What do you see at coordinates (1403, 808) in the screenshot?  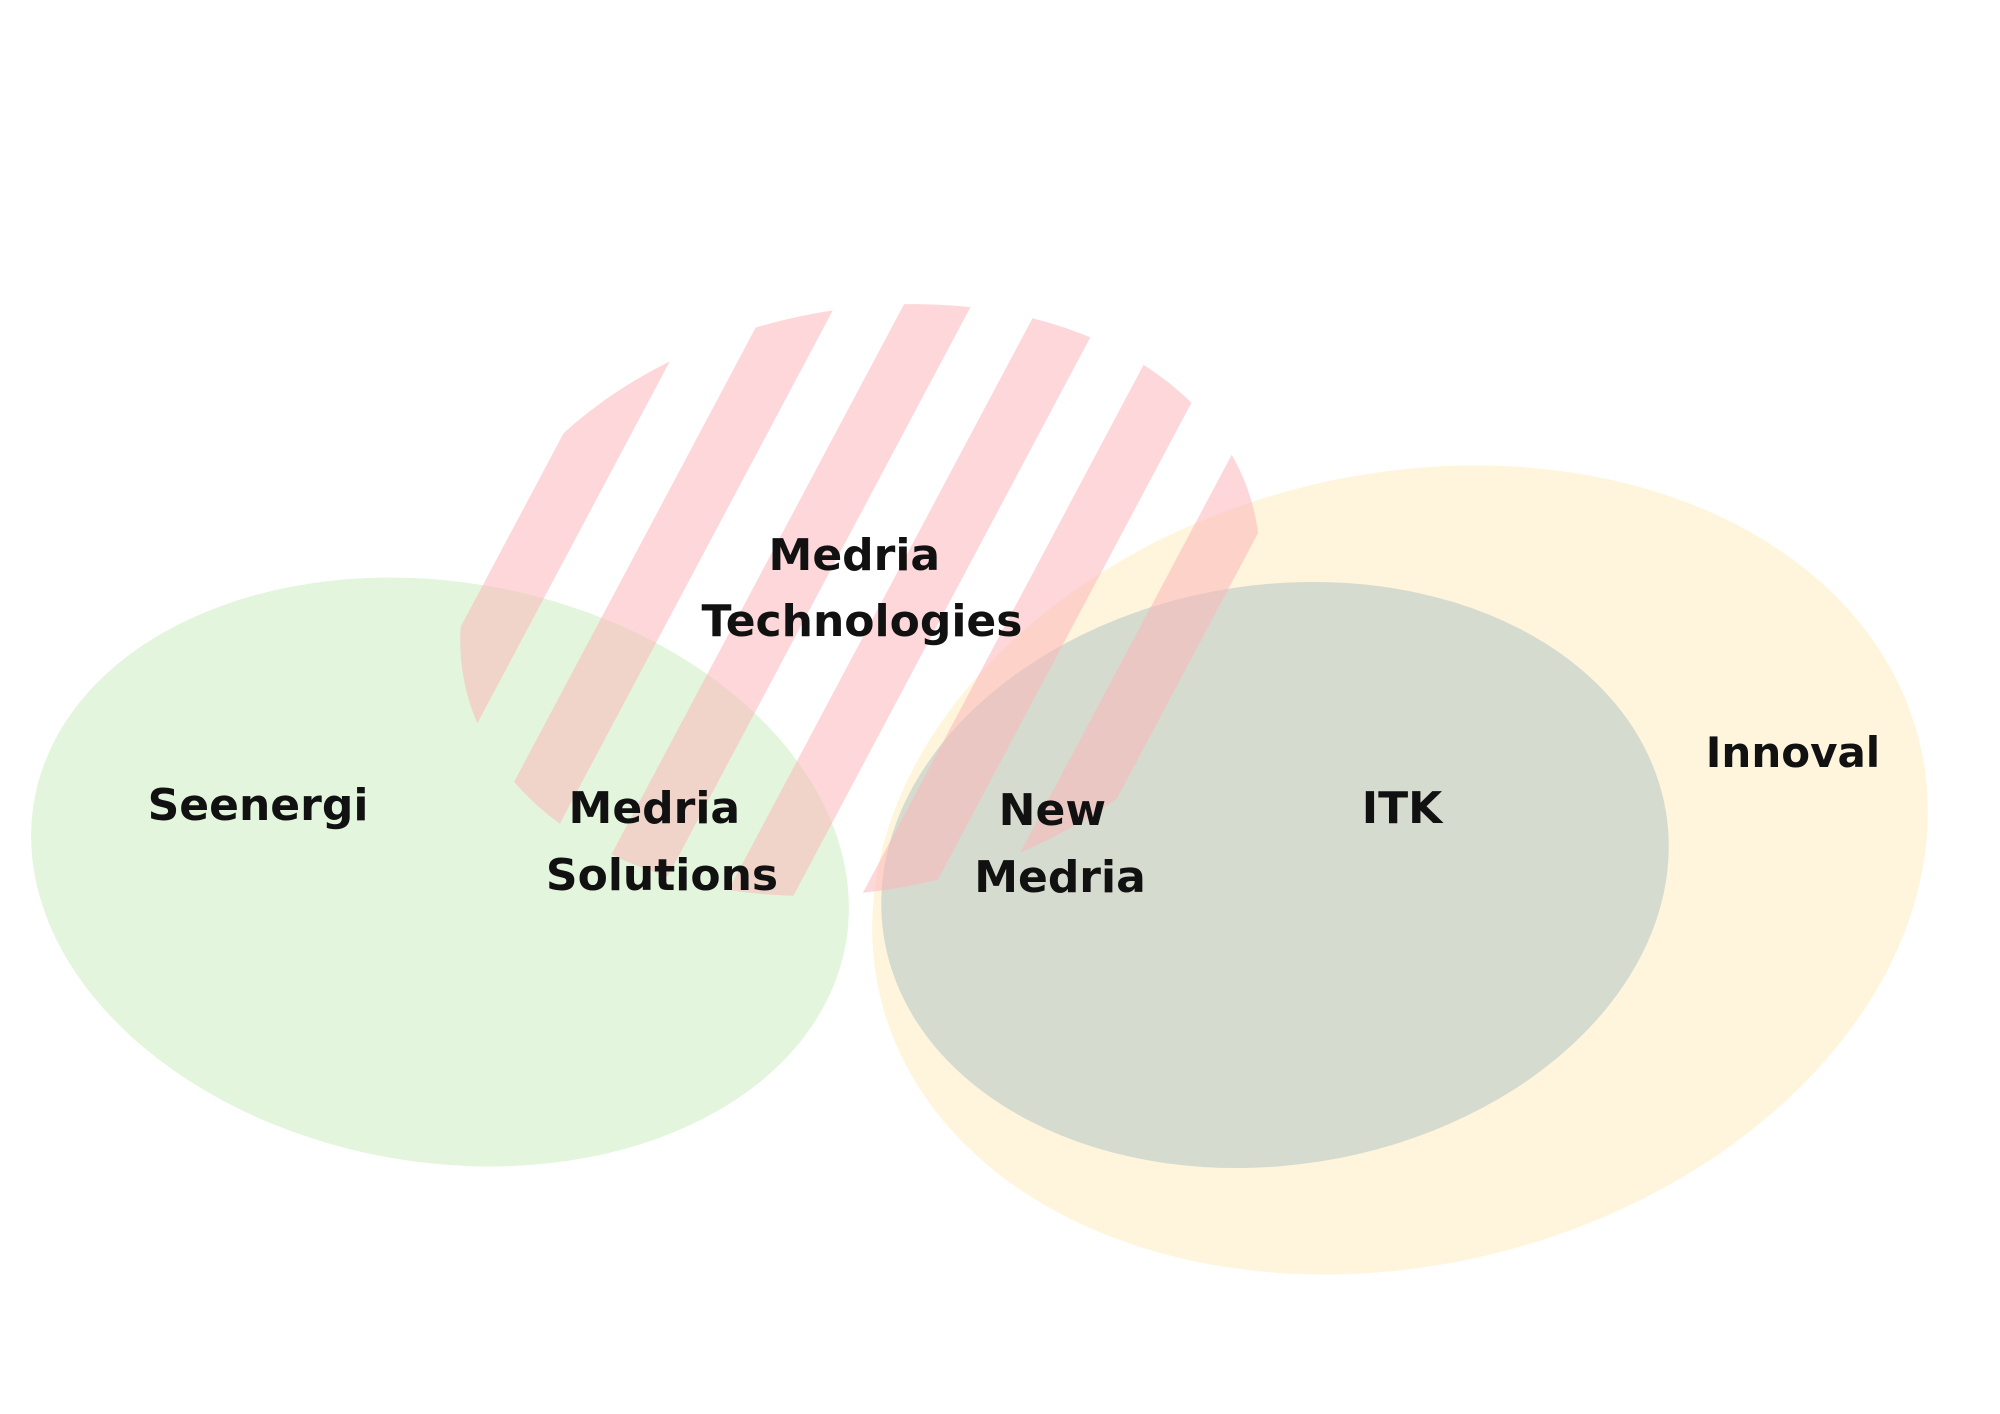 I see `itk-label: ITK` at bounding box center [1403, 808].